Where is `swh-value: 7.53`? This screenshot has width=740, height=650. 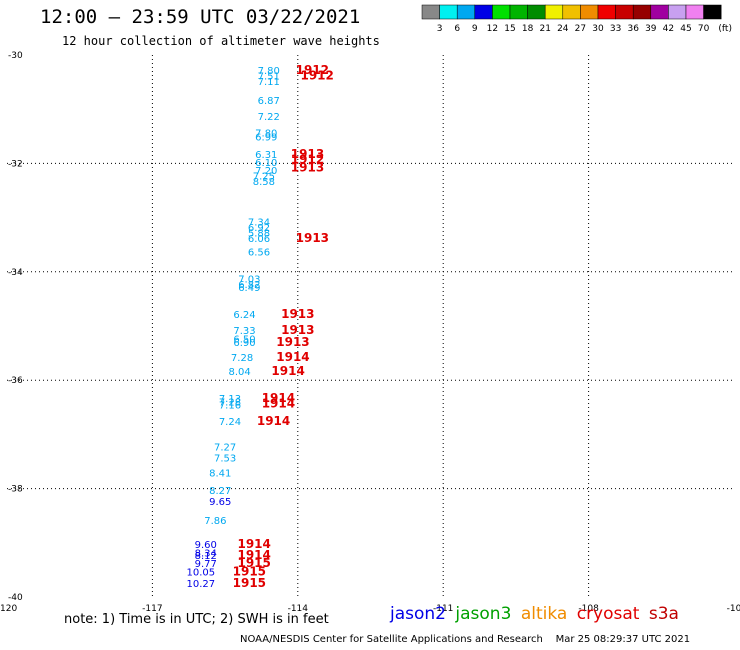
swh-value: 7.53 is located at coordinates (225, 459).